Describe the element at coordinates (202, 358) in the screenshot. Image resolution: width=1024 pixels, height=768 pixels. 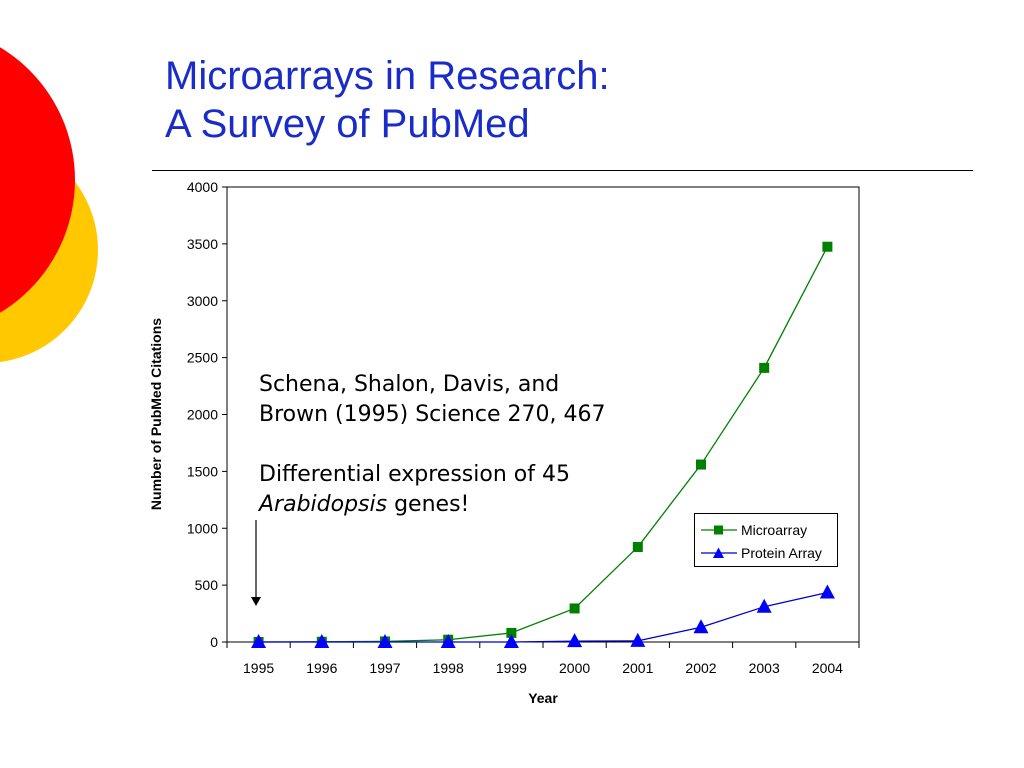
I see `y-tick-label: 2500` at that location.